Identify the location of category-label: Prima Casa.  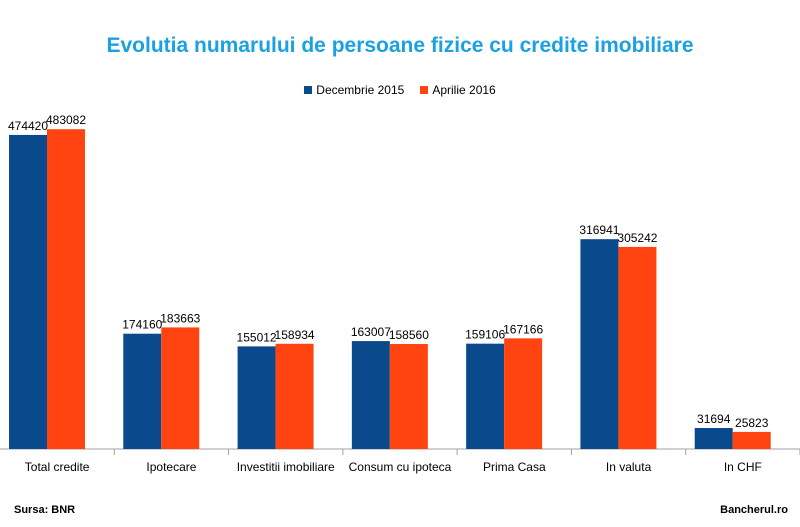
(514, 467).